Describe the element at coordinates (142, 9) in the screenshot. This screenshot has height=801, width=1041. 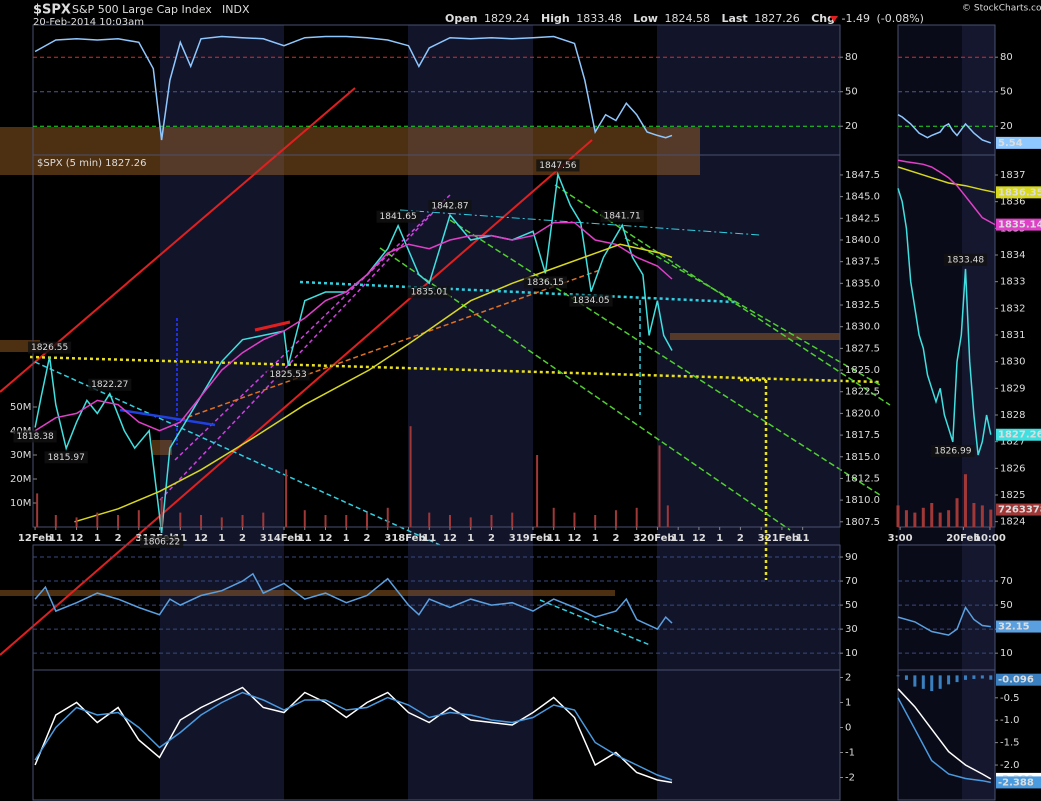
I see `index-name: S&P 500 Large Cap Index` at that location.